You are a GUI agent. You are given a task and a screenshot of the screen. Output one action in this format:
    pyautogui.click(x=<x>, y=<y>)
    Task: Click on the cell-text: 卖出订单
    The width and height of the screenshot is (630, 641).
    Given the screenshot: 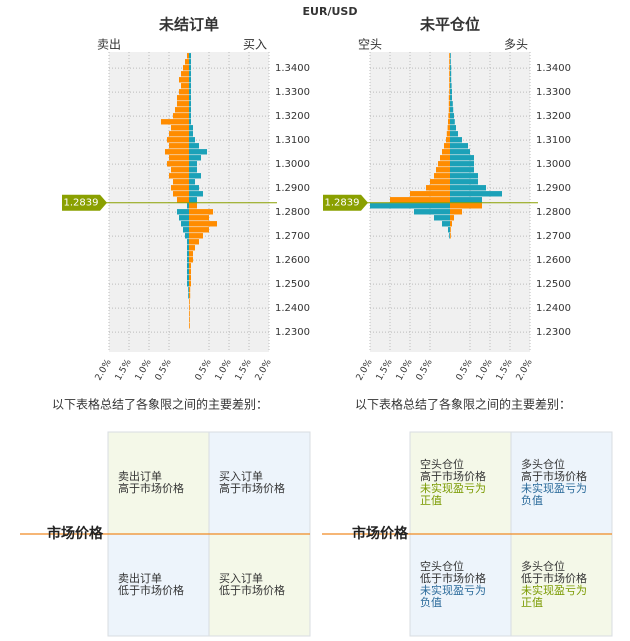 What is the action you would take?
    pyautogui.click(x=140, y=578)
    